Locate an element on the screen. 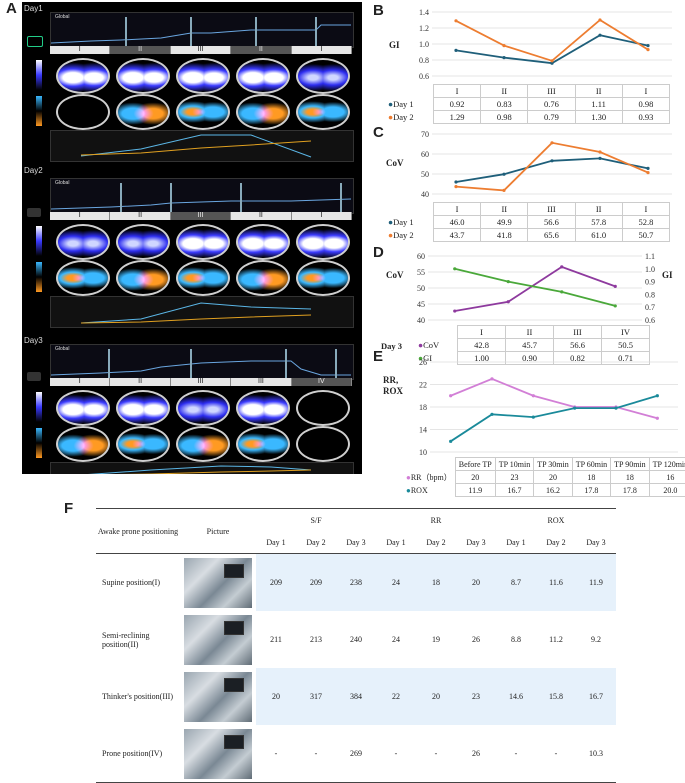  chart-e-category: Before TP is located at coordinates (475, 464).